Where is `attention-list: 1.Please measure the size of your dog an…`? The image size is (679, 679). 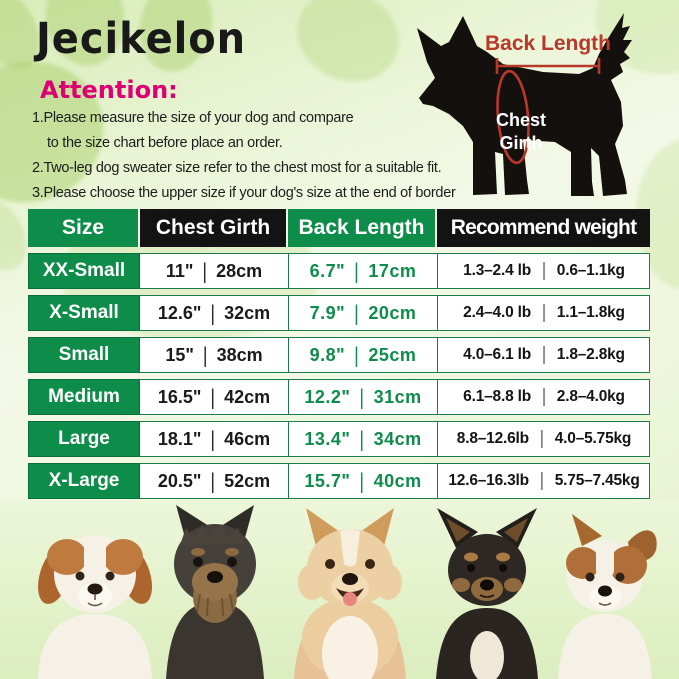 attention-list: 1.Please measure the size of your dog an… is located at coordinates (267, 156).